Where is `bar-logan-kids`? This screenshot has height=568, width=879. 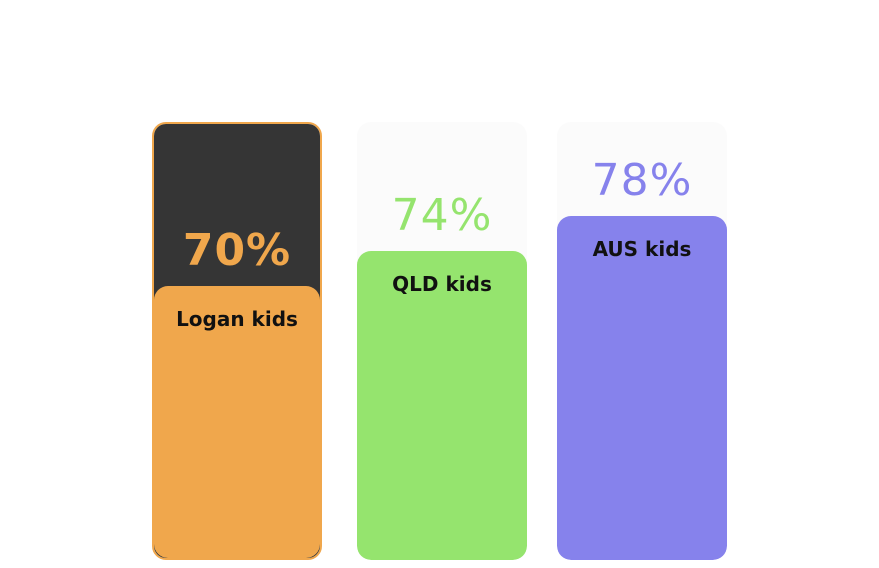
bar-logan-kids is located at coordinates (237, 422).